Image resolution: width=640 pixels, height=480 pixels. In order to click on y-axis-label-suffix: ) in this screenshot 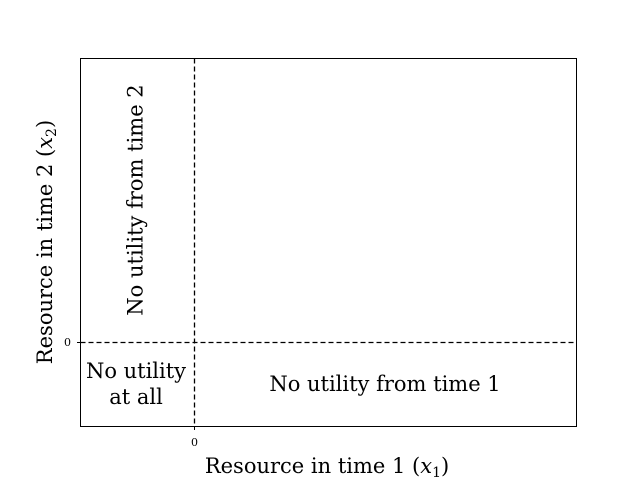, I will do `click(45, 124)`.